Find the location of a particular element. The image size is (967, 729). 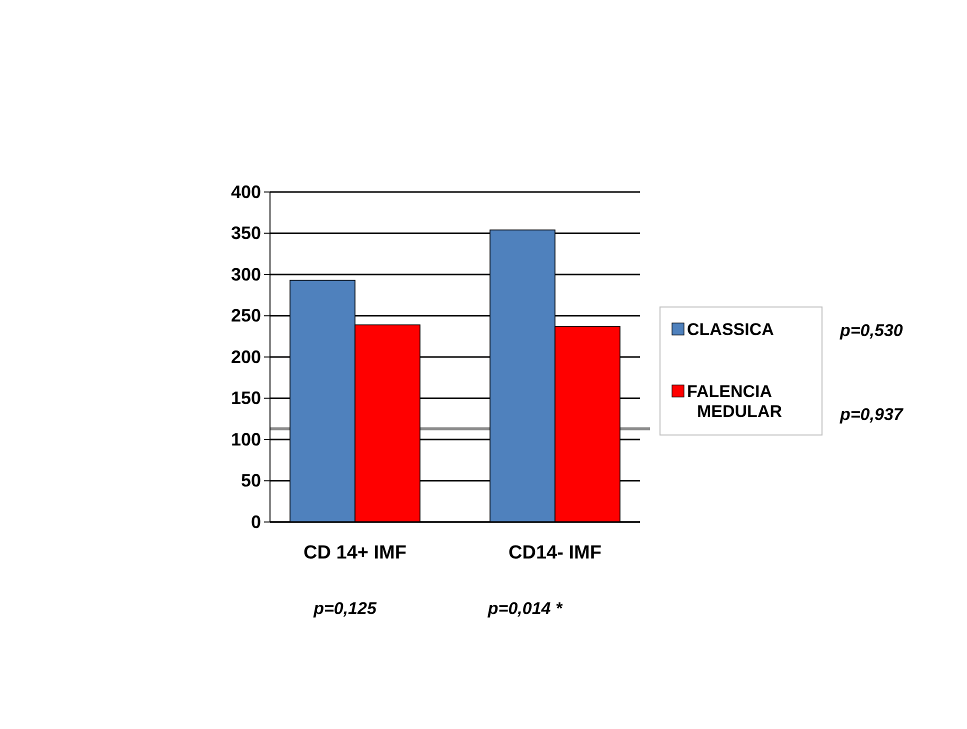

y-tick-label: 0 is located at coordinates (255, 522).